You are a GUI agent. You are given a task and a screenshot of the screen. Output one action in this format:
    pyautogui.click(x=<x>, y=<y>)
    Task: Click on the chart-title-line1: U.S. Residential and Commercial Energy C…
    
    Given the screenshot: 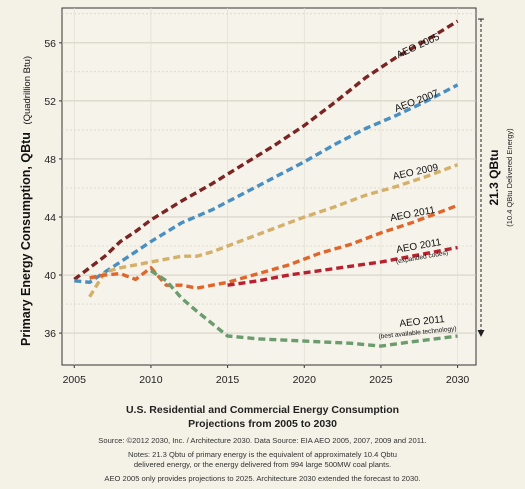 What is the action you would take?
    pyautogui.click(x=262, y=410)
    